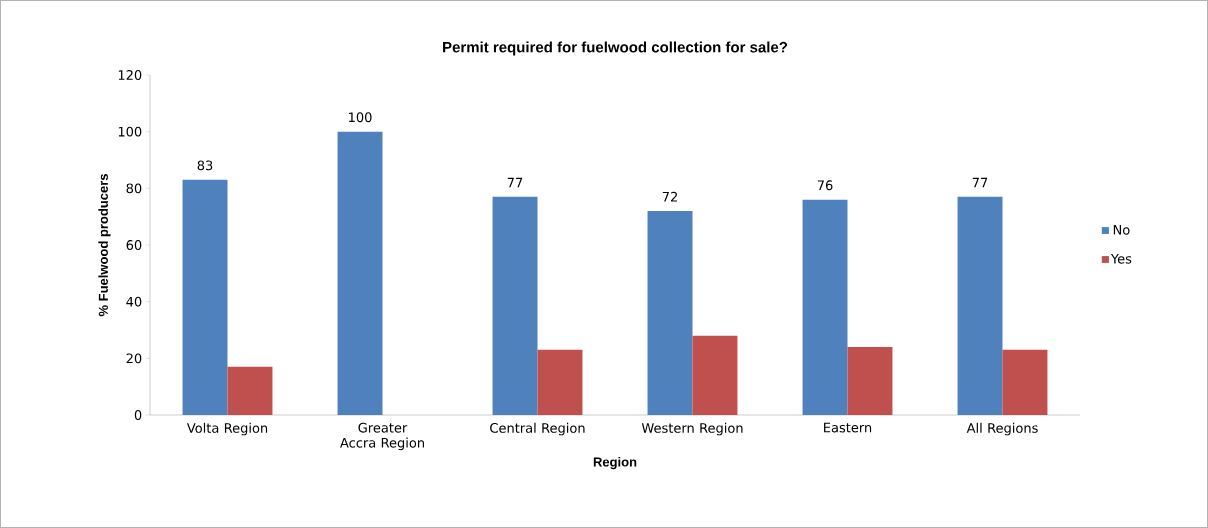  Describe the element at coordinates (130, 75) in the screenshot. I see `y-tick-label: 120` at that location.